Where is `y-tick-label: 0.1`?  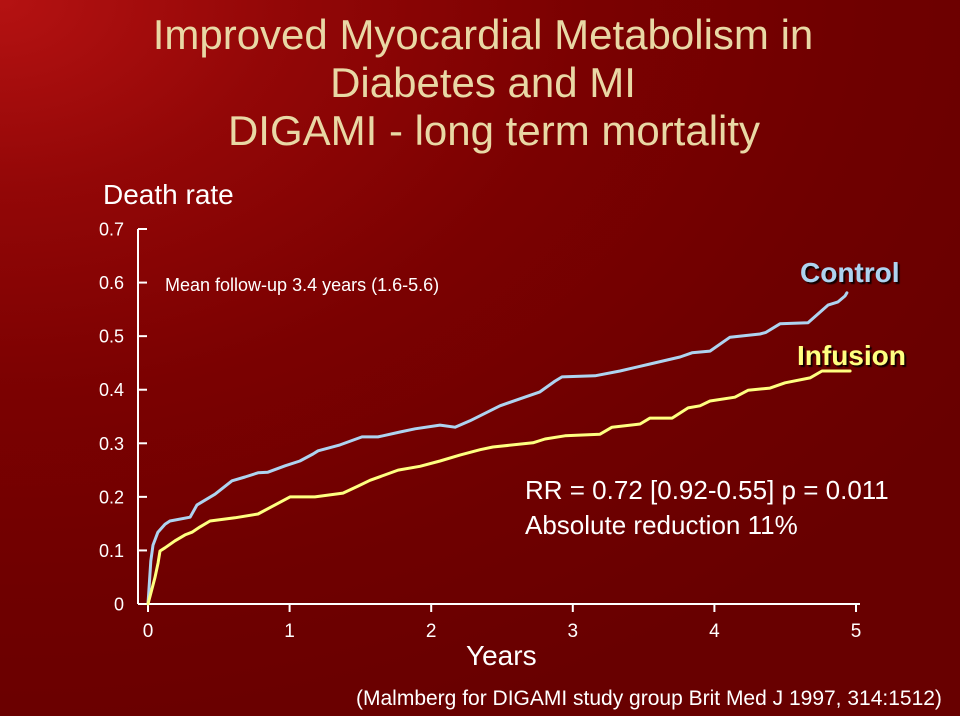
y-tick-label: 0.1 is located at coordinates (111, 551).